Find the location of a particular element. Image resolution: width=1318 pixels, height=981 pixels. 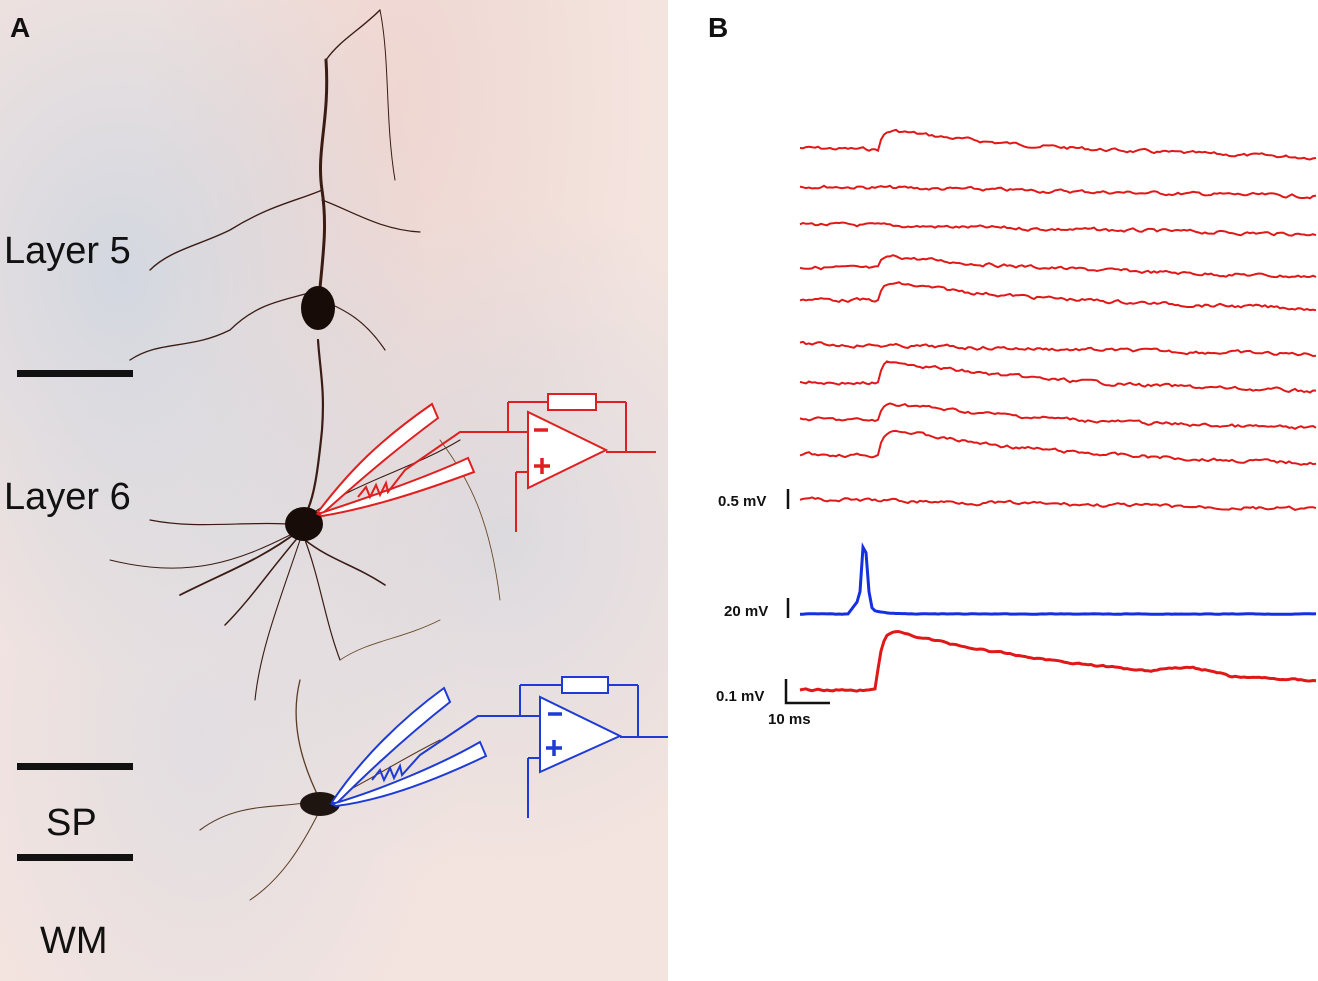

average-epsp-trace is located at coordinates (1058, 661).